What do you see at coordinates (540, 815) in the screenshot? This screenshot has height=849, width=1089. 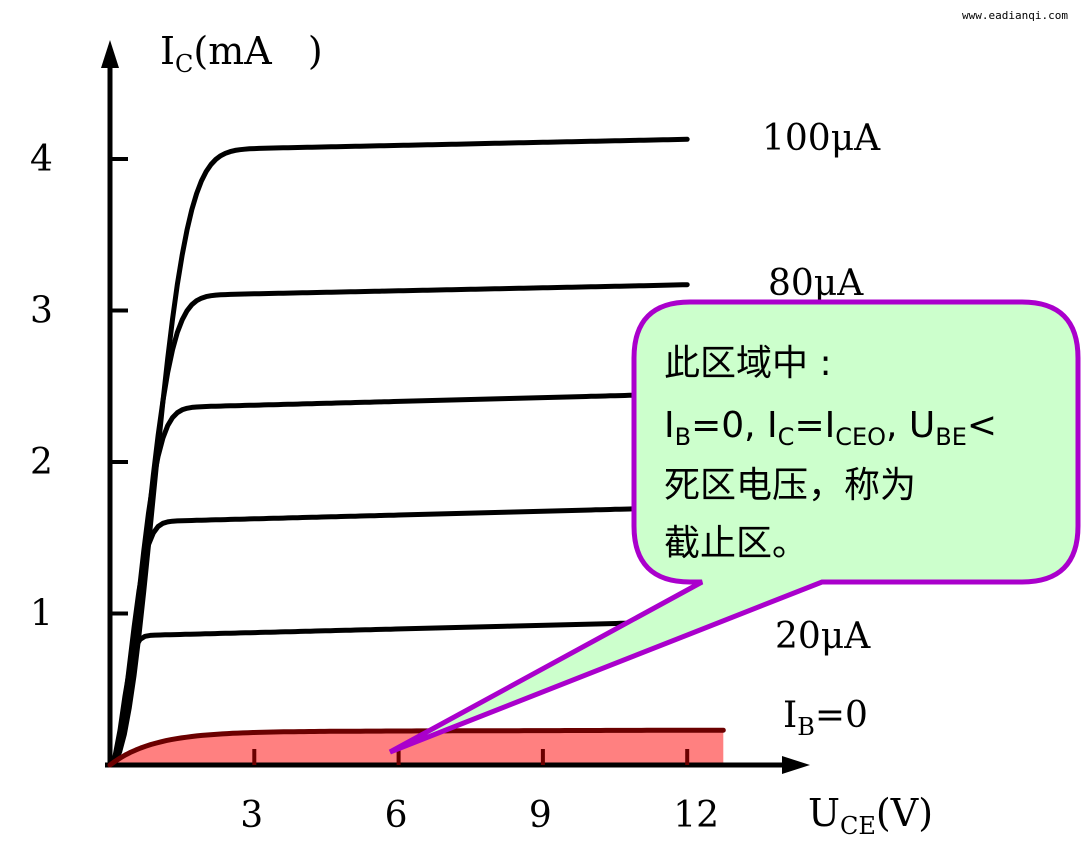 I see `x-tick-label: 9` at bounding box center [540, 815].